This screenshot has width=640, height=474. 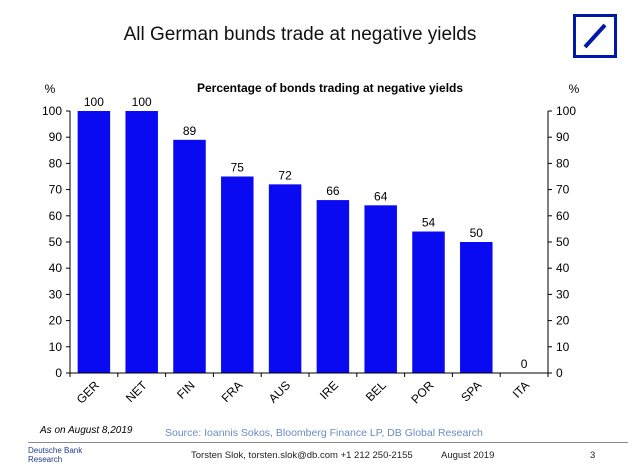 What do you see at coordinates (559, 373) in the screenshot?
I see `y-tick-label-right: 0` at bounding box center [559, 373].